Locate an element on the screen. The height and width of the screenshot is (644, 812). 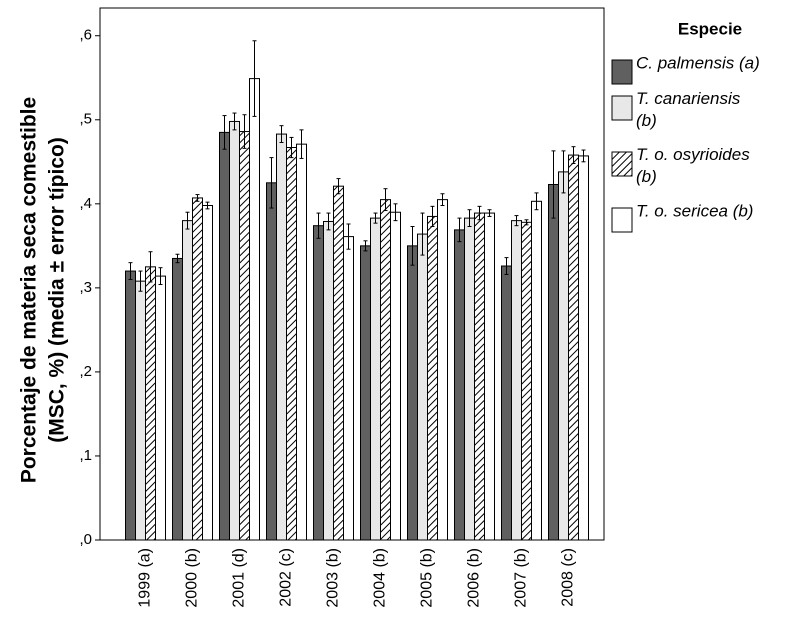
x-tick-label: 2008 (c) is located at coordinates (568, 577).